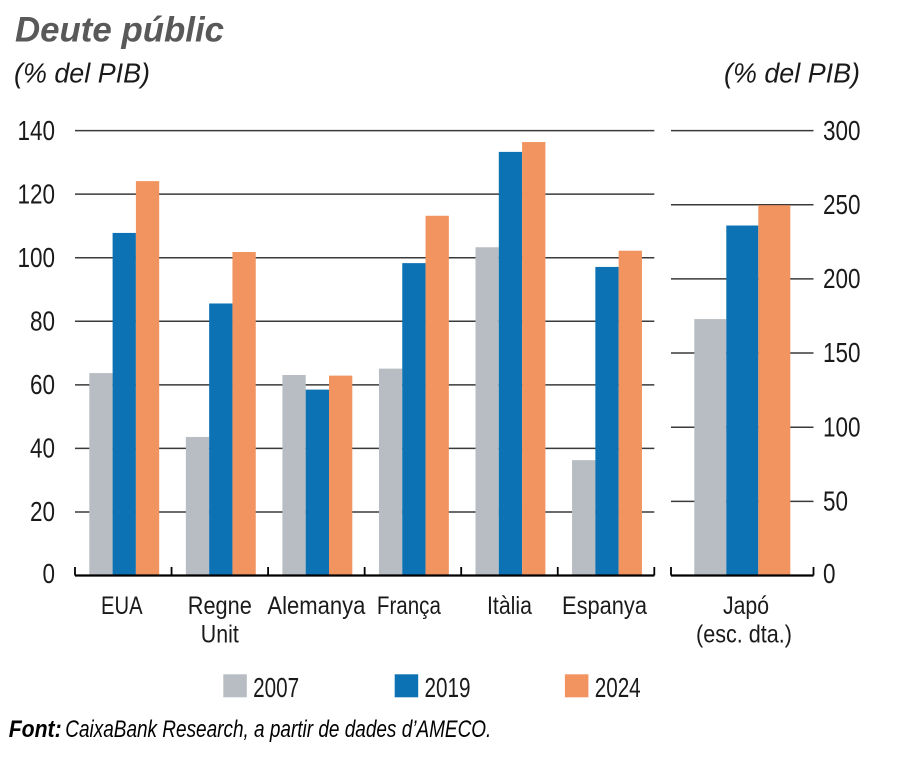 The image size is (900, 770). Describe the element at coordinates (316, 606) in the screenshot. I see `svg-text: Alemanya` at that location.